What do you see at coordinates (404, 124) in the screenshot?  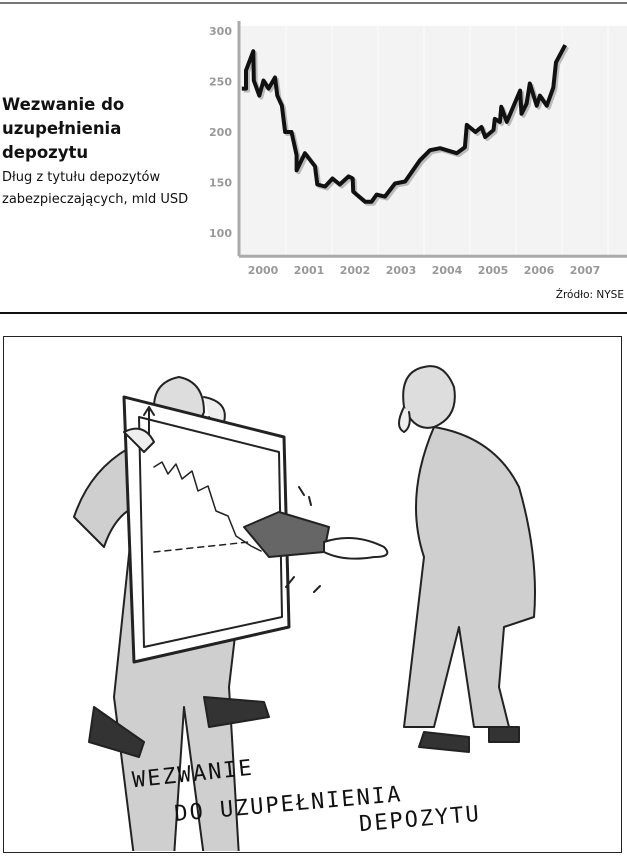 I see `series-line` at bounding box center [404, 124].